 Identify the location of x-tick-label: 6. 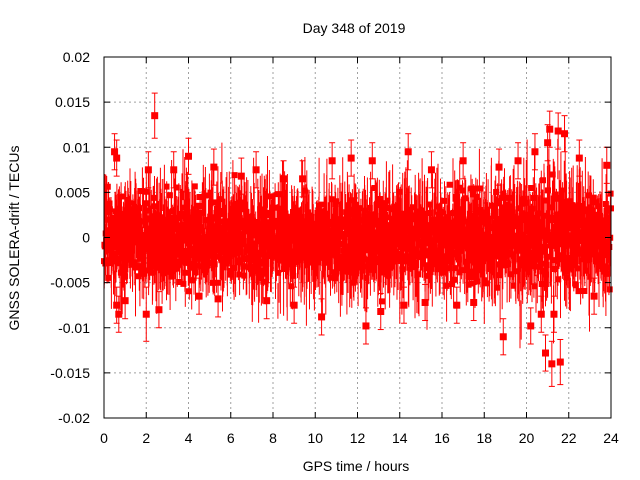
(231, 438).